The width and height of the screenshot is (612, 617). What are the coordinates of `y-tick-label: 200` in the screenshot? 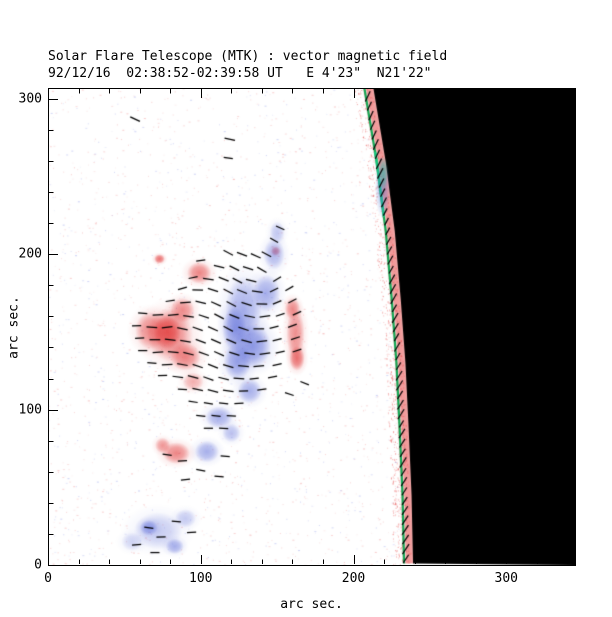 It's located at (30, 254).